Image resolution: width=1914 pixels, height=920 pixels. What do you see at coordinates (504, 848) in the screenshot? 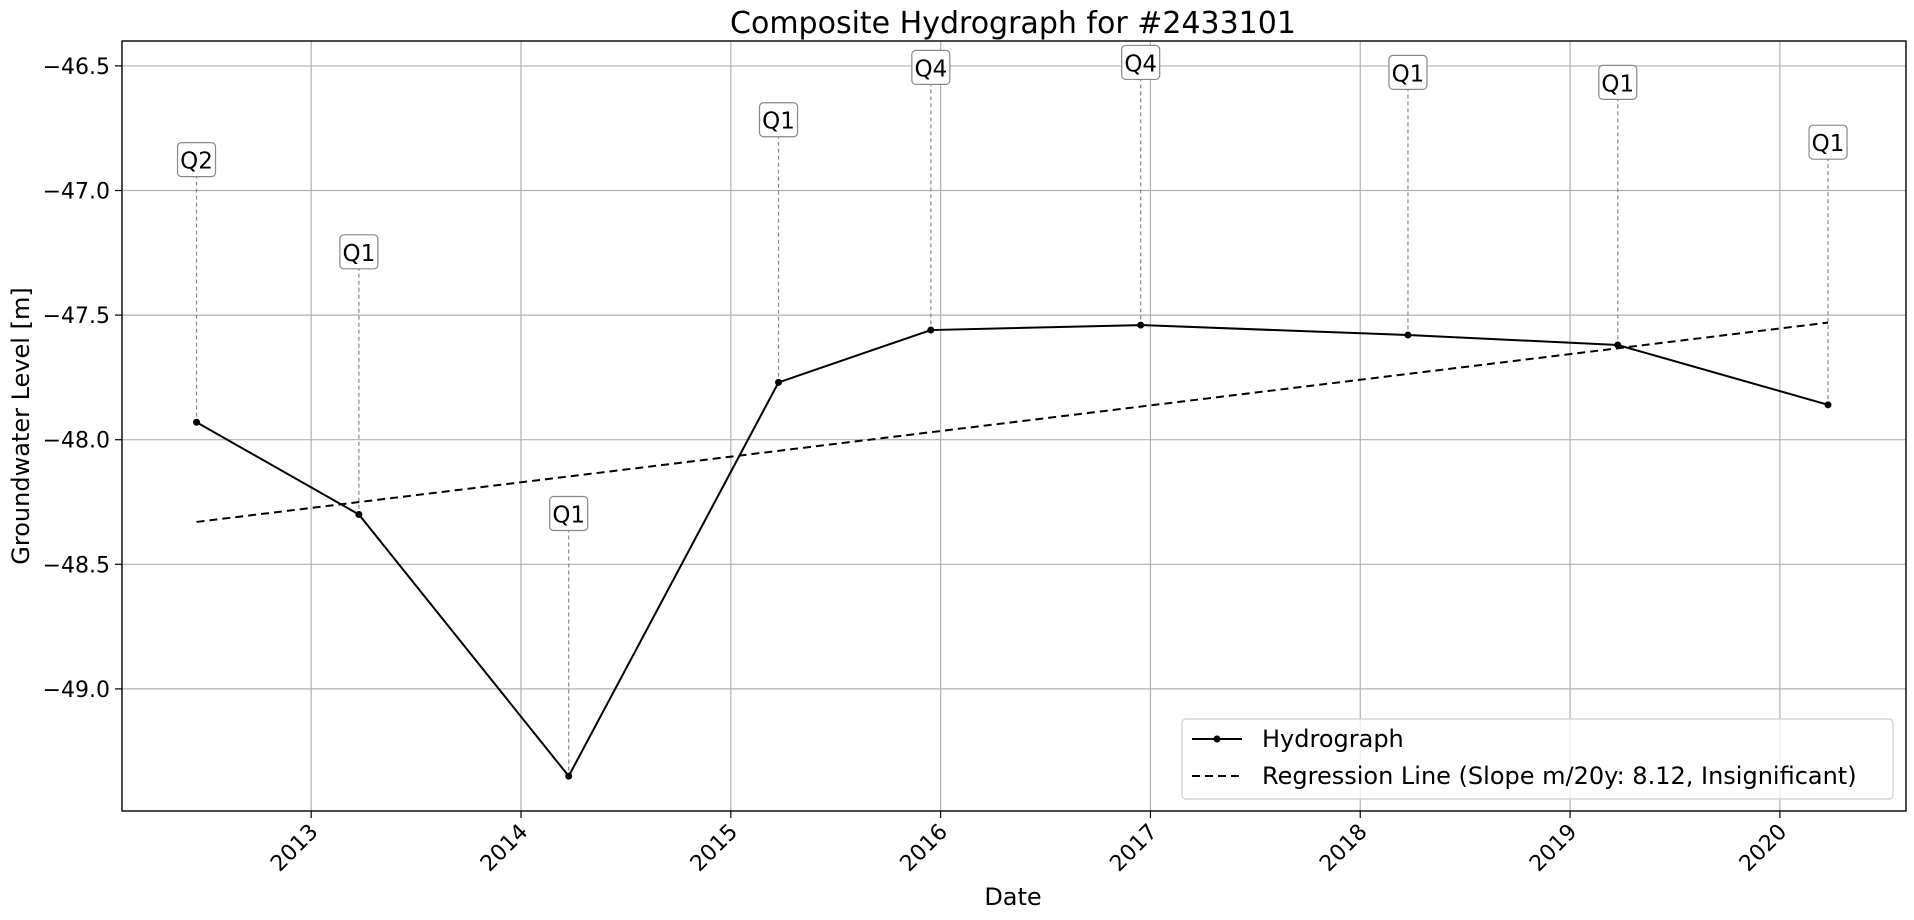
I see `x-tick-label: 2014` at bounding box center [504, 848].